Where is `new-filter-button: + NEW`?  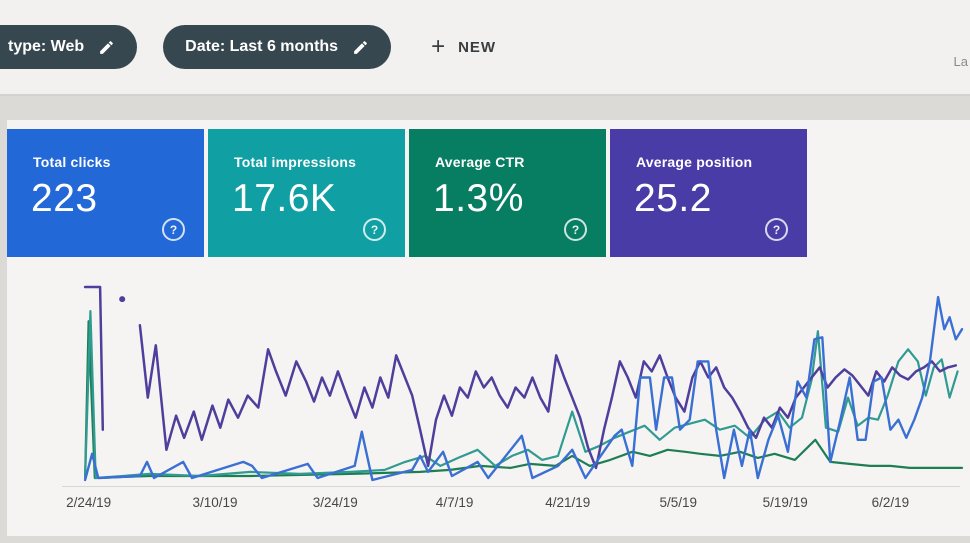
new-filter-button: + NEW is located at coordinates (463, 47).